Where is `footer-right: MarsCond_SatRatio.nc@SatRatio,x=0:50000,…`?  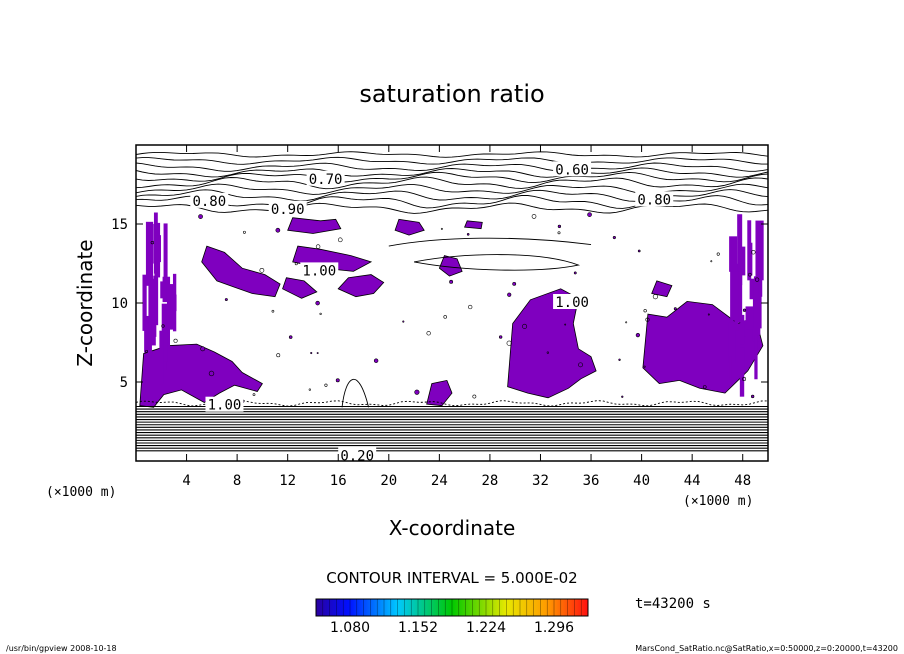
footer-right: MarsCond_SatRatio.nc@SatRatio,x=0:50000,… is located at coordinates (766, 648).